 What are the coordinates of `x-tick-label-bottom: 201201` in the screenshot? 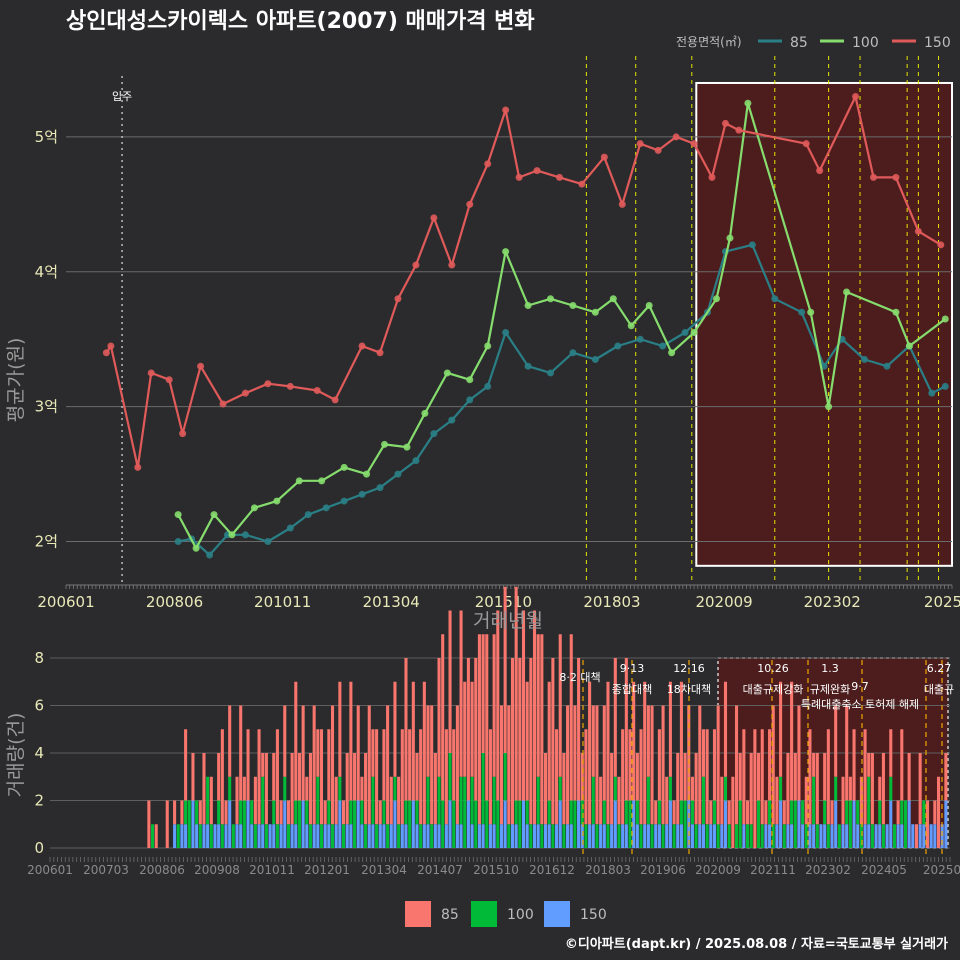 It's located at (327, 870).